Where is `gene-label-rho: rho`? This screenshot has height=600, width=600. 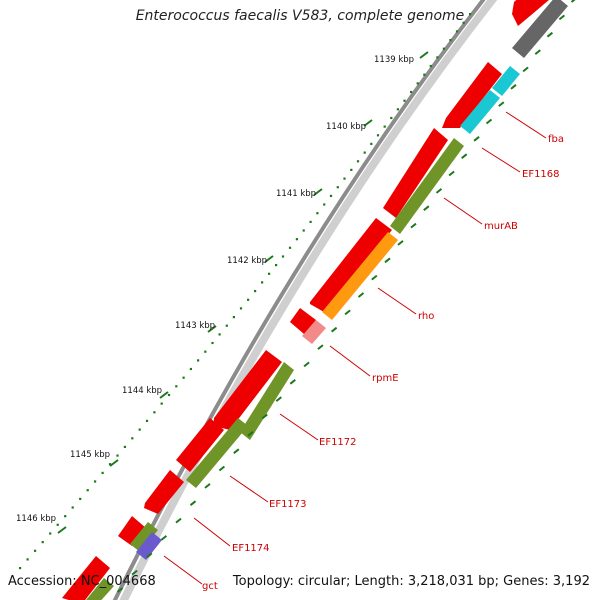
gene-label-rho: rho is located at coordinates (426, 316).